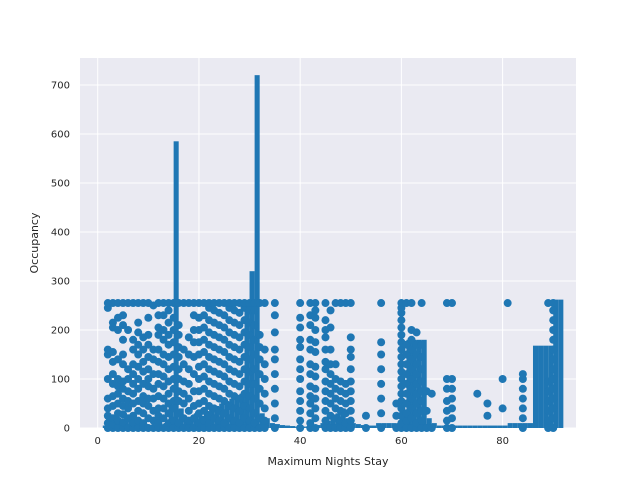  I want to click on y-tick-labels: 0 100 200 300 400 500 600 700, so click(60, 257).